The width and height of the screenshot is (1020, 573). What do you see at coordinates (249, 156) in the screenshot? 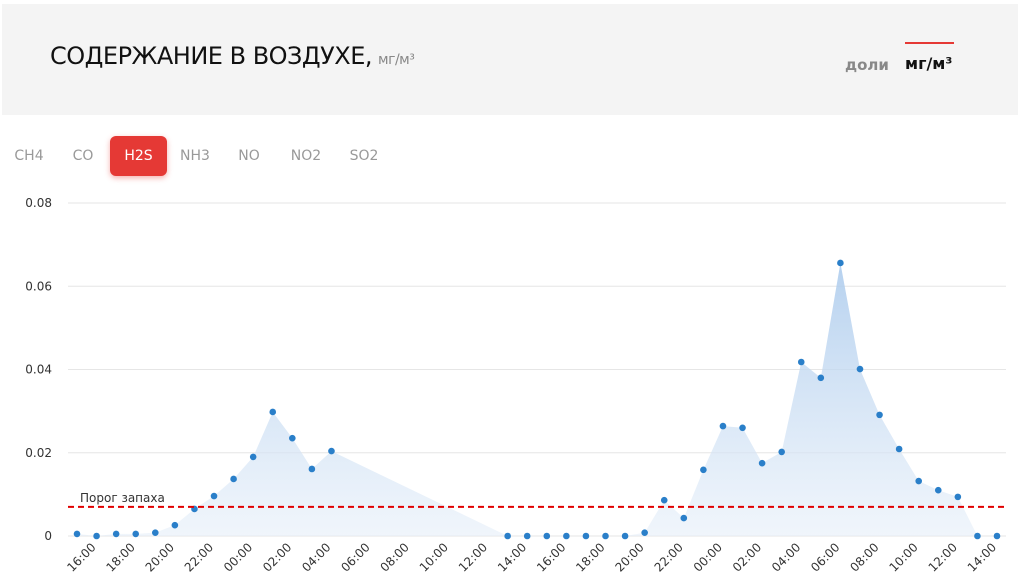
I see `tab: NO` at bounding box center [249, 156].